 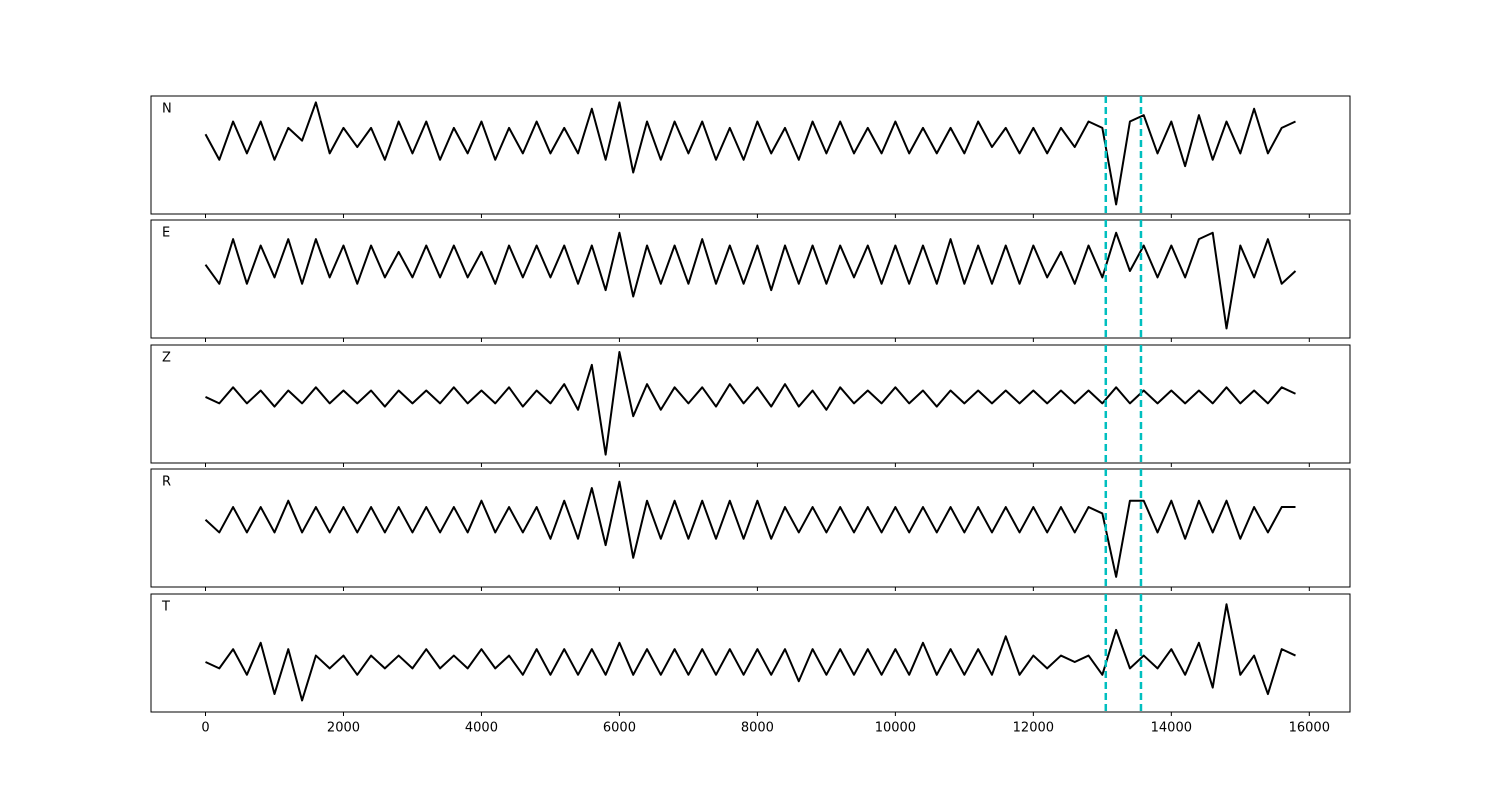 What do you see at coordinates (619, 728) in the screenshot?
I see `x-tick-label: 6000` at bounding box center [619, 728].